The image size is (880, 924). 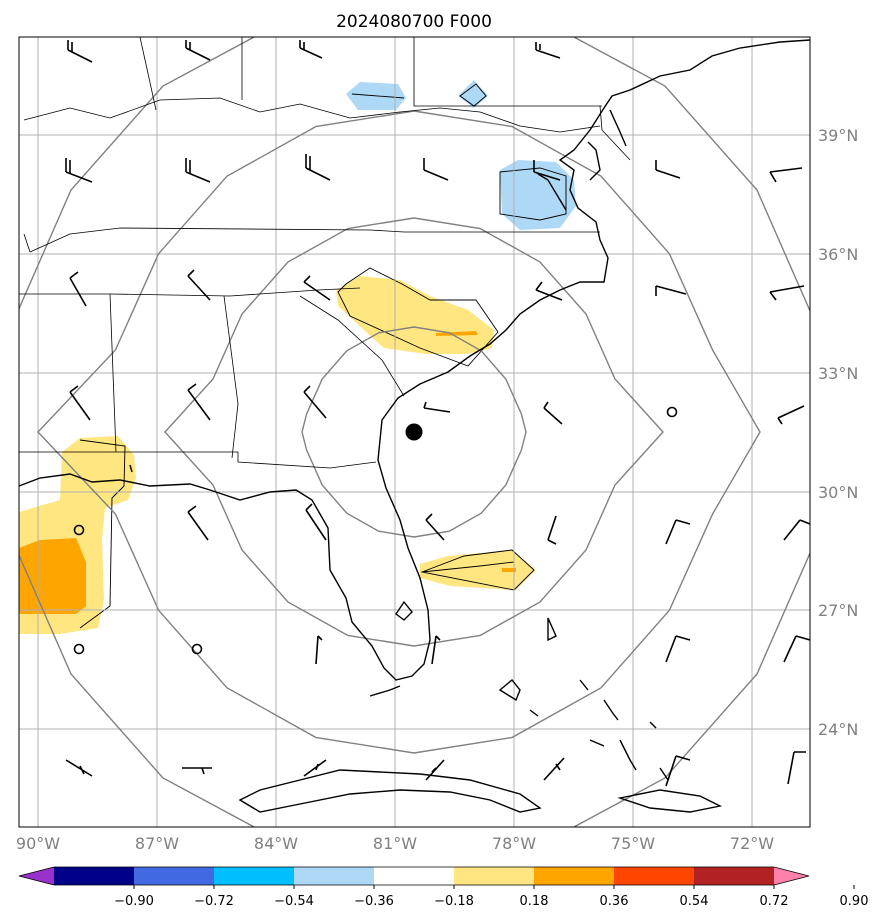 I want to click on lat-label: 36°N, so click(x=838, y=254).